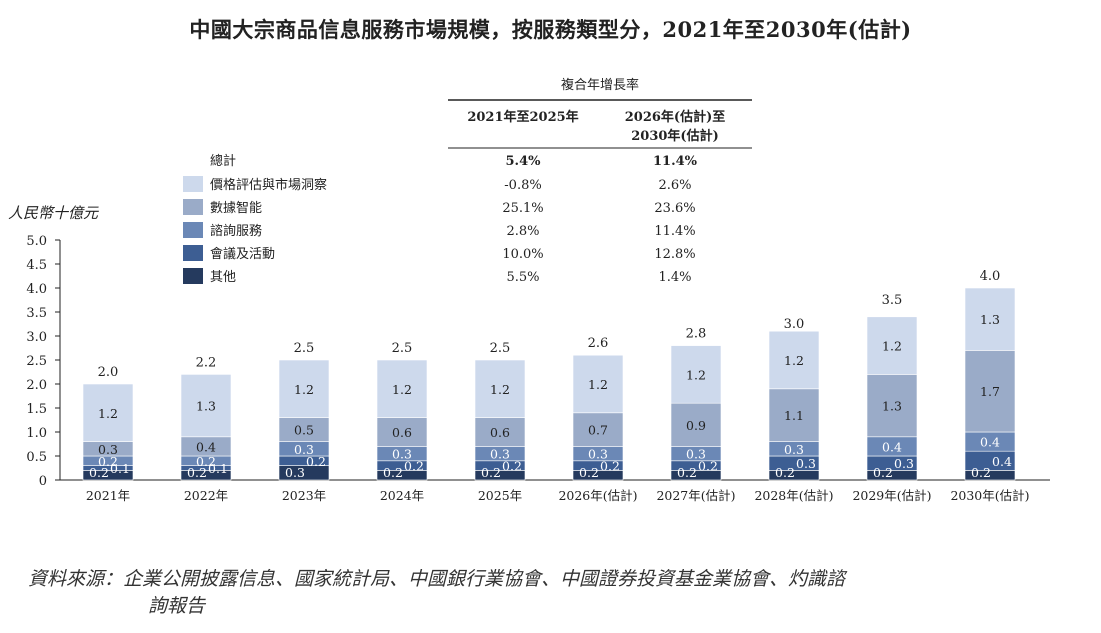 The image size is (1101, 633). Describe the element at coordinates (484, 579) in the screenshot. I see `source-text-line1: 企業公開披露信息、國家統計局、中國銀行業協會、中國證券投資基金業協會、灼識諮` at that location.